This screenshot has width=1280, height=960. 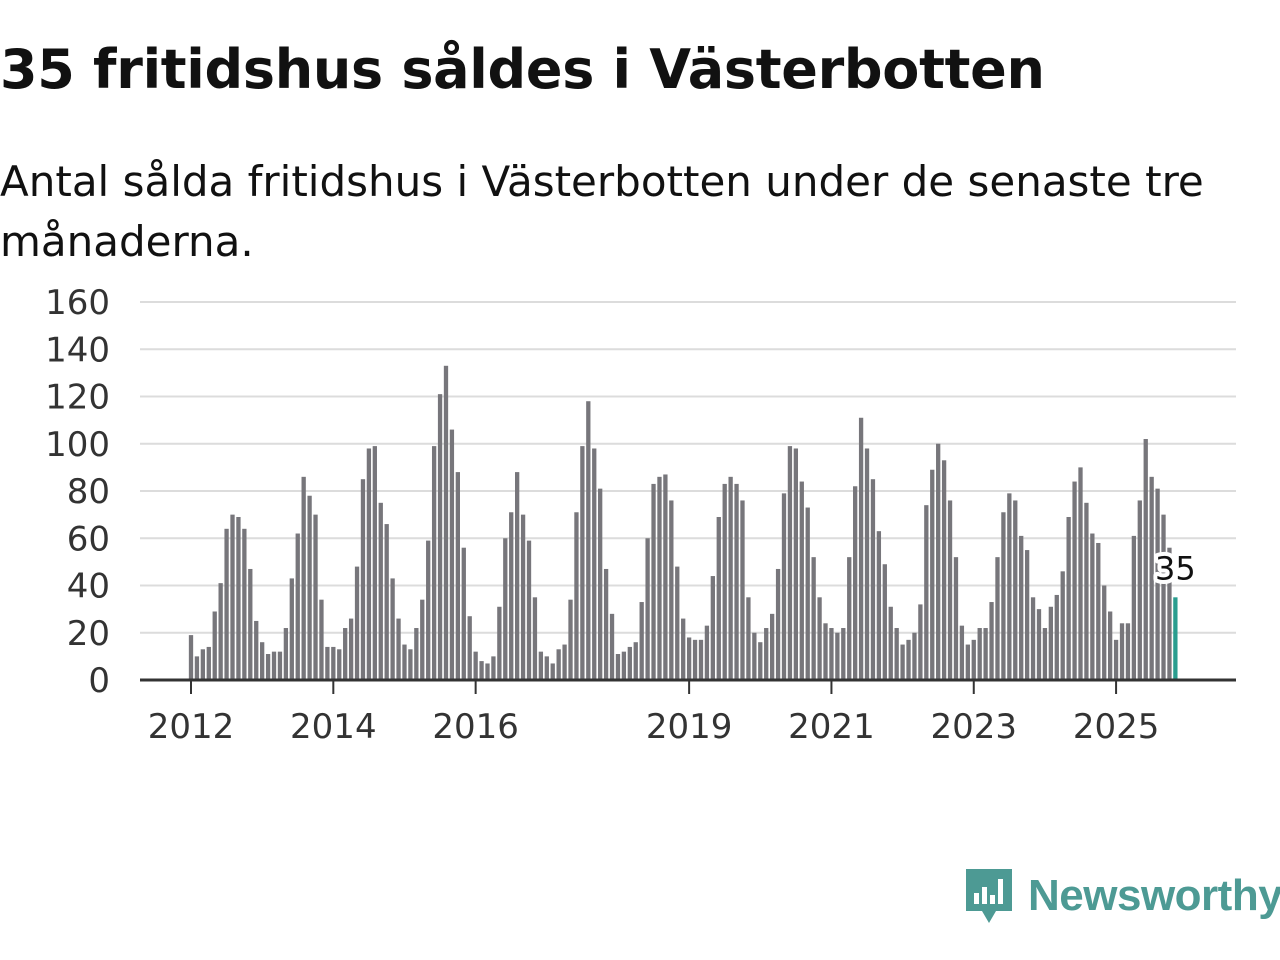 I want to click on y-tick-label: 60, so click(x=88, y=539).